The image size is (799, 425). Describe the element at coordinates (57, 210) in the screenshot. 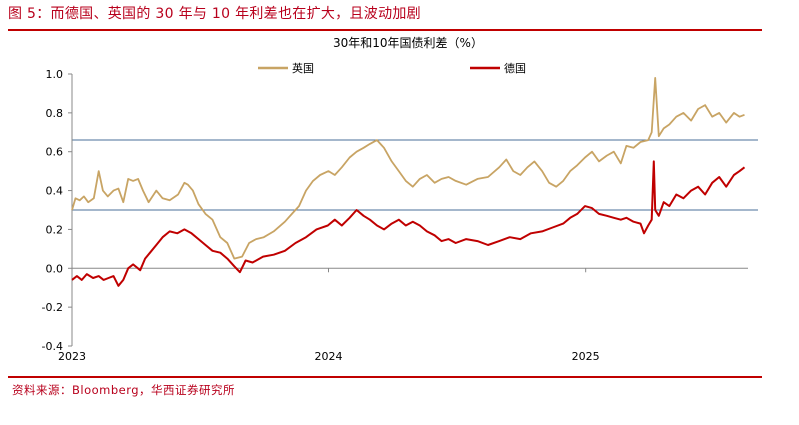

I see `y-axis: 1.0 0.8 0.6 0.4 0.2 0.0 -0.2 -0.4` at that location.